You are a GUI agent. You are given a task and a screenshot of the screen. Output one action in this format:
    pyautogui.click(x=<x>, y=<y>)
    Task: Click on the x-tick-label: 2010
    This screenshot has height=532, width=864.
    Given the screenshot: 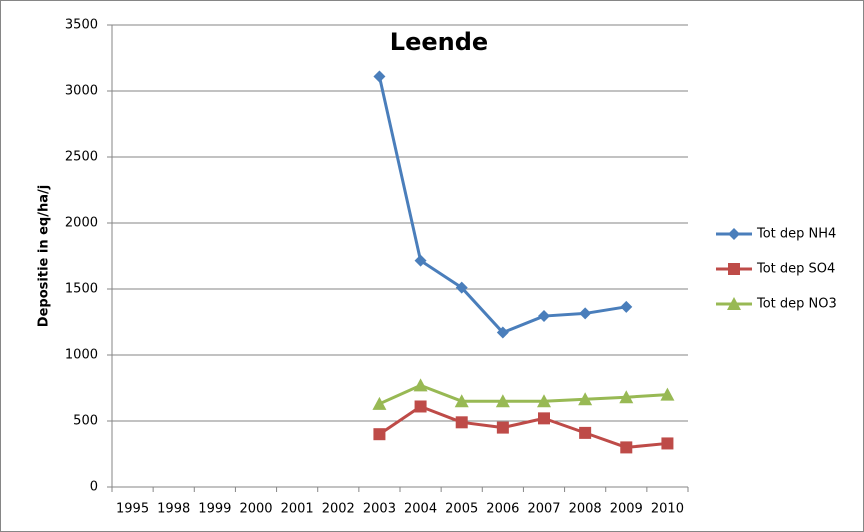 What is the action you would take?
    pyautogui.click(x=667, y=509)
    